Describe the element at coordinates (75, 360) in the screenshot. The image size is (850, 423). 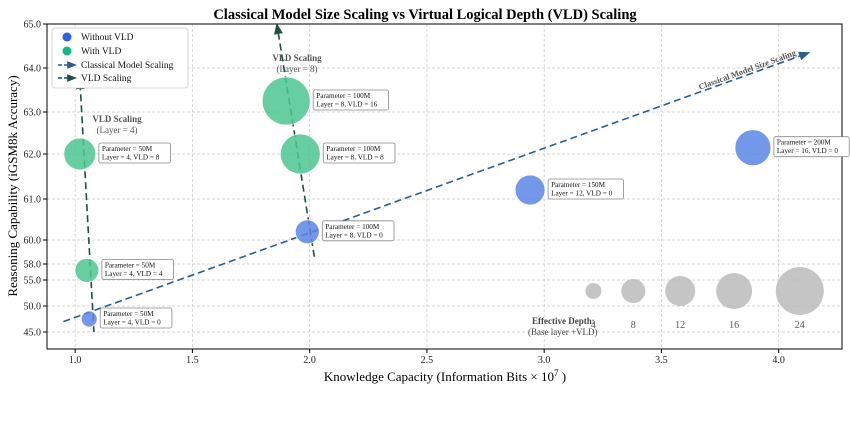
I see `x-tick-label: 1.0` at that location.